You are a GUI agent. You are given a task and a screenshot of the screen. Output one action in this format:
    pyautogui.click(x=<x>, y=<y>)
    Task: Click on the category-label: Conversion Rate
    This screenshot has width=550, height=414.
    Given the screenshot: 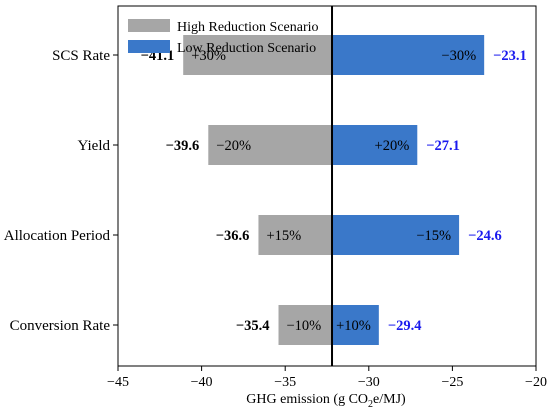 What is the action you would take?
    pyautogui.click(x=60, y=326)
    